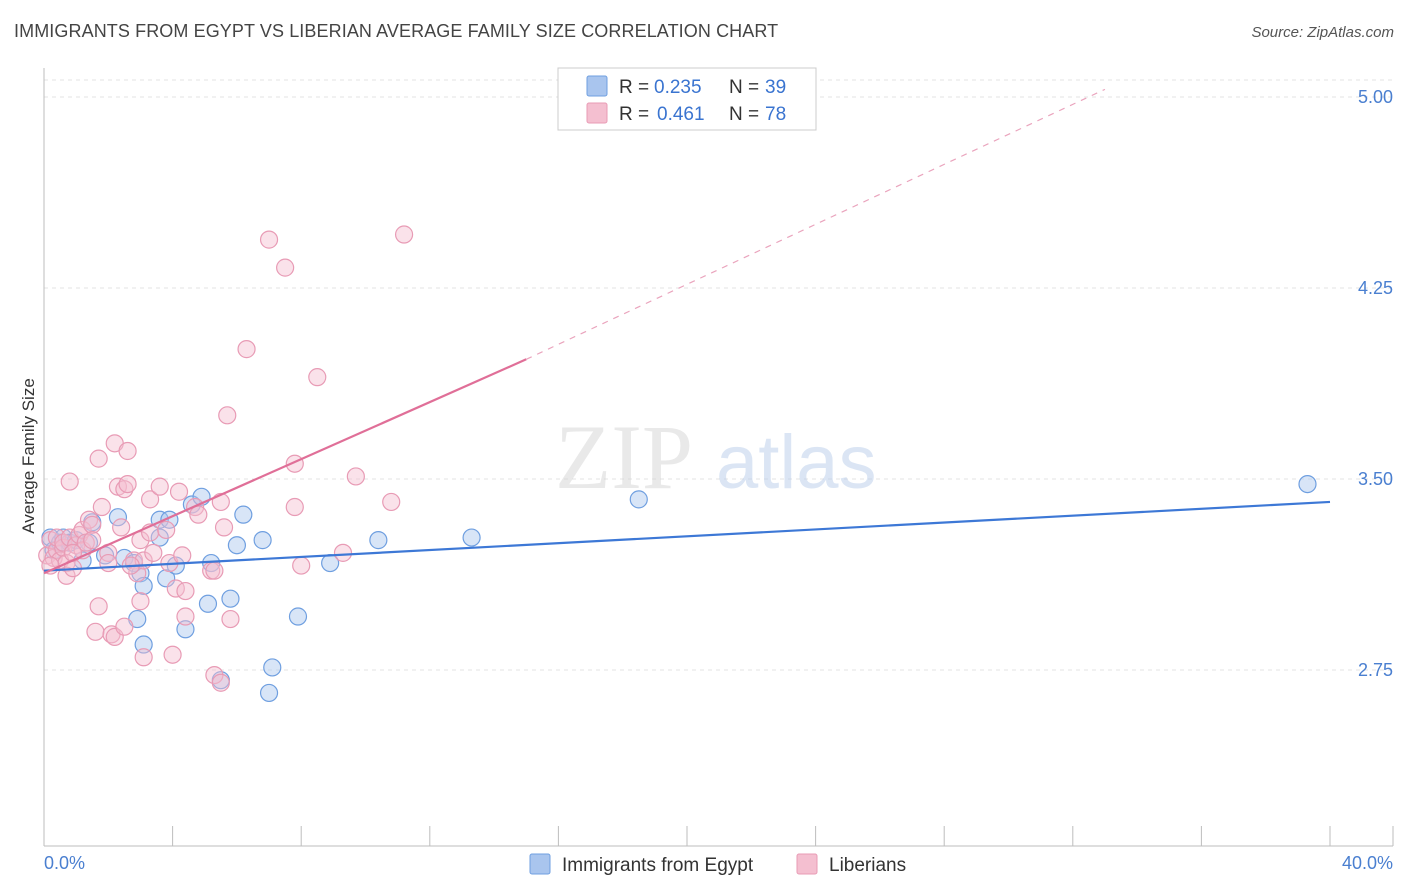 This screenshot has width=1406, height=892. I want to click on liberians-trend-extension, so click(815, 224).